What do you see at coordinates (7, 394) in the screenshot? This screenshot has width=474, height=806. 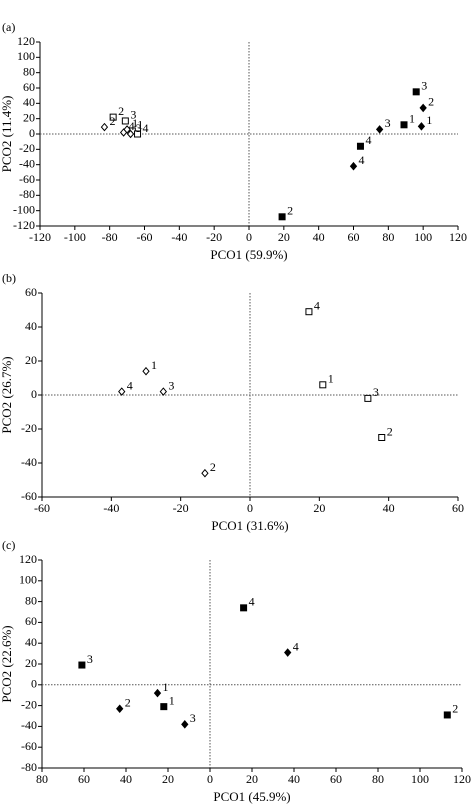 I see `y-axis-label: PCO2 (26.7%)` at bounding box center [7, 394].